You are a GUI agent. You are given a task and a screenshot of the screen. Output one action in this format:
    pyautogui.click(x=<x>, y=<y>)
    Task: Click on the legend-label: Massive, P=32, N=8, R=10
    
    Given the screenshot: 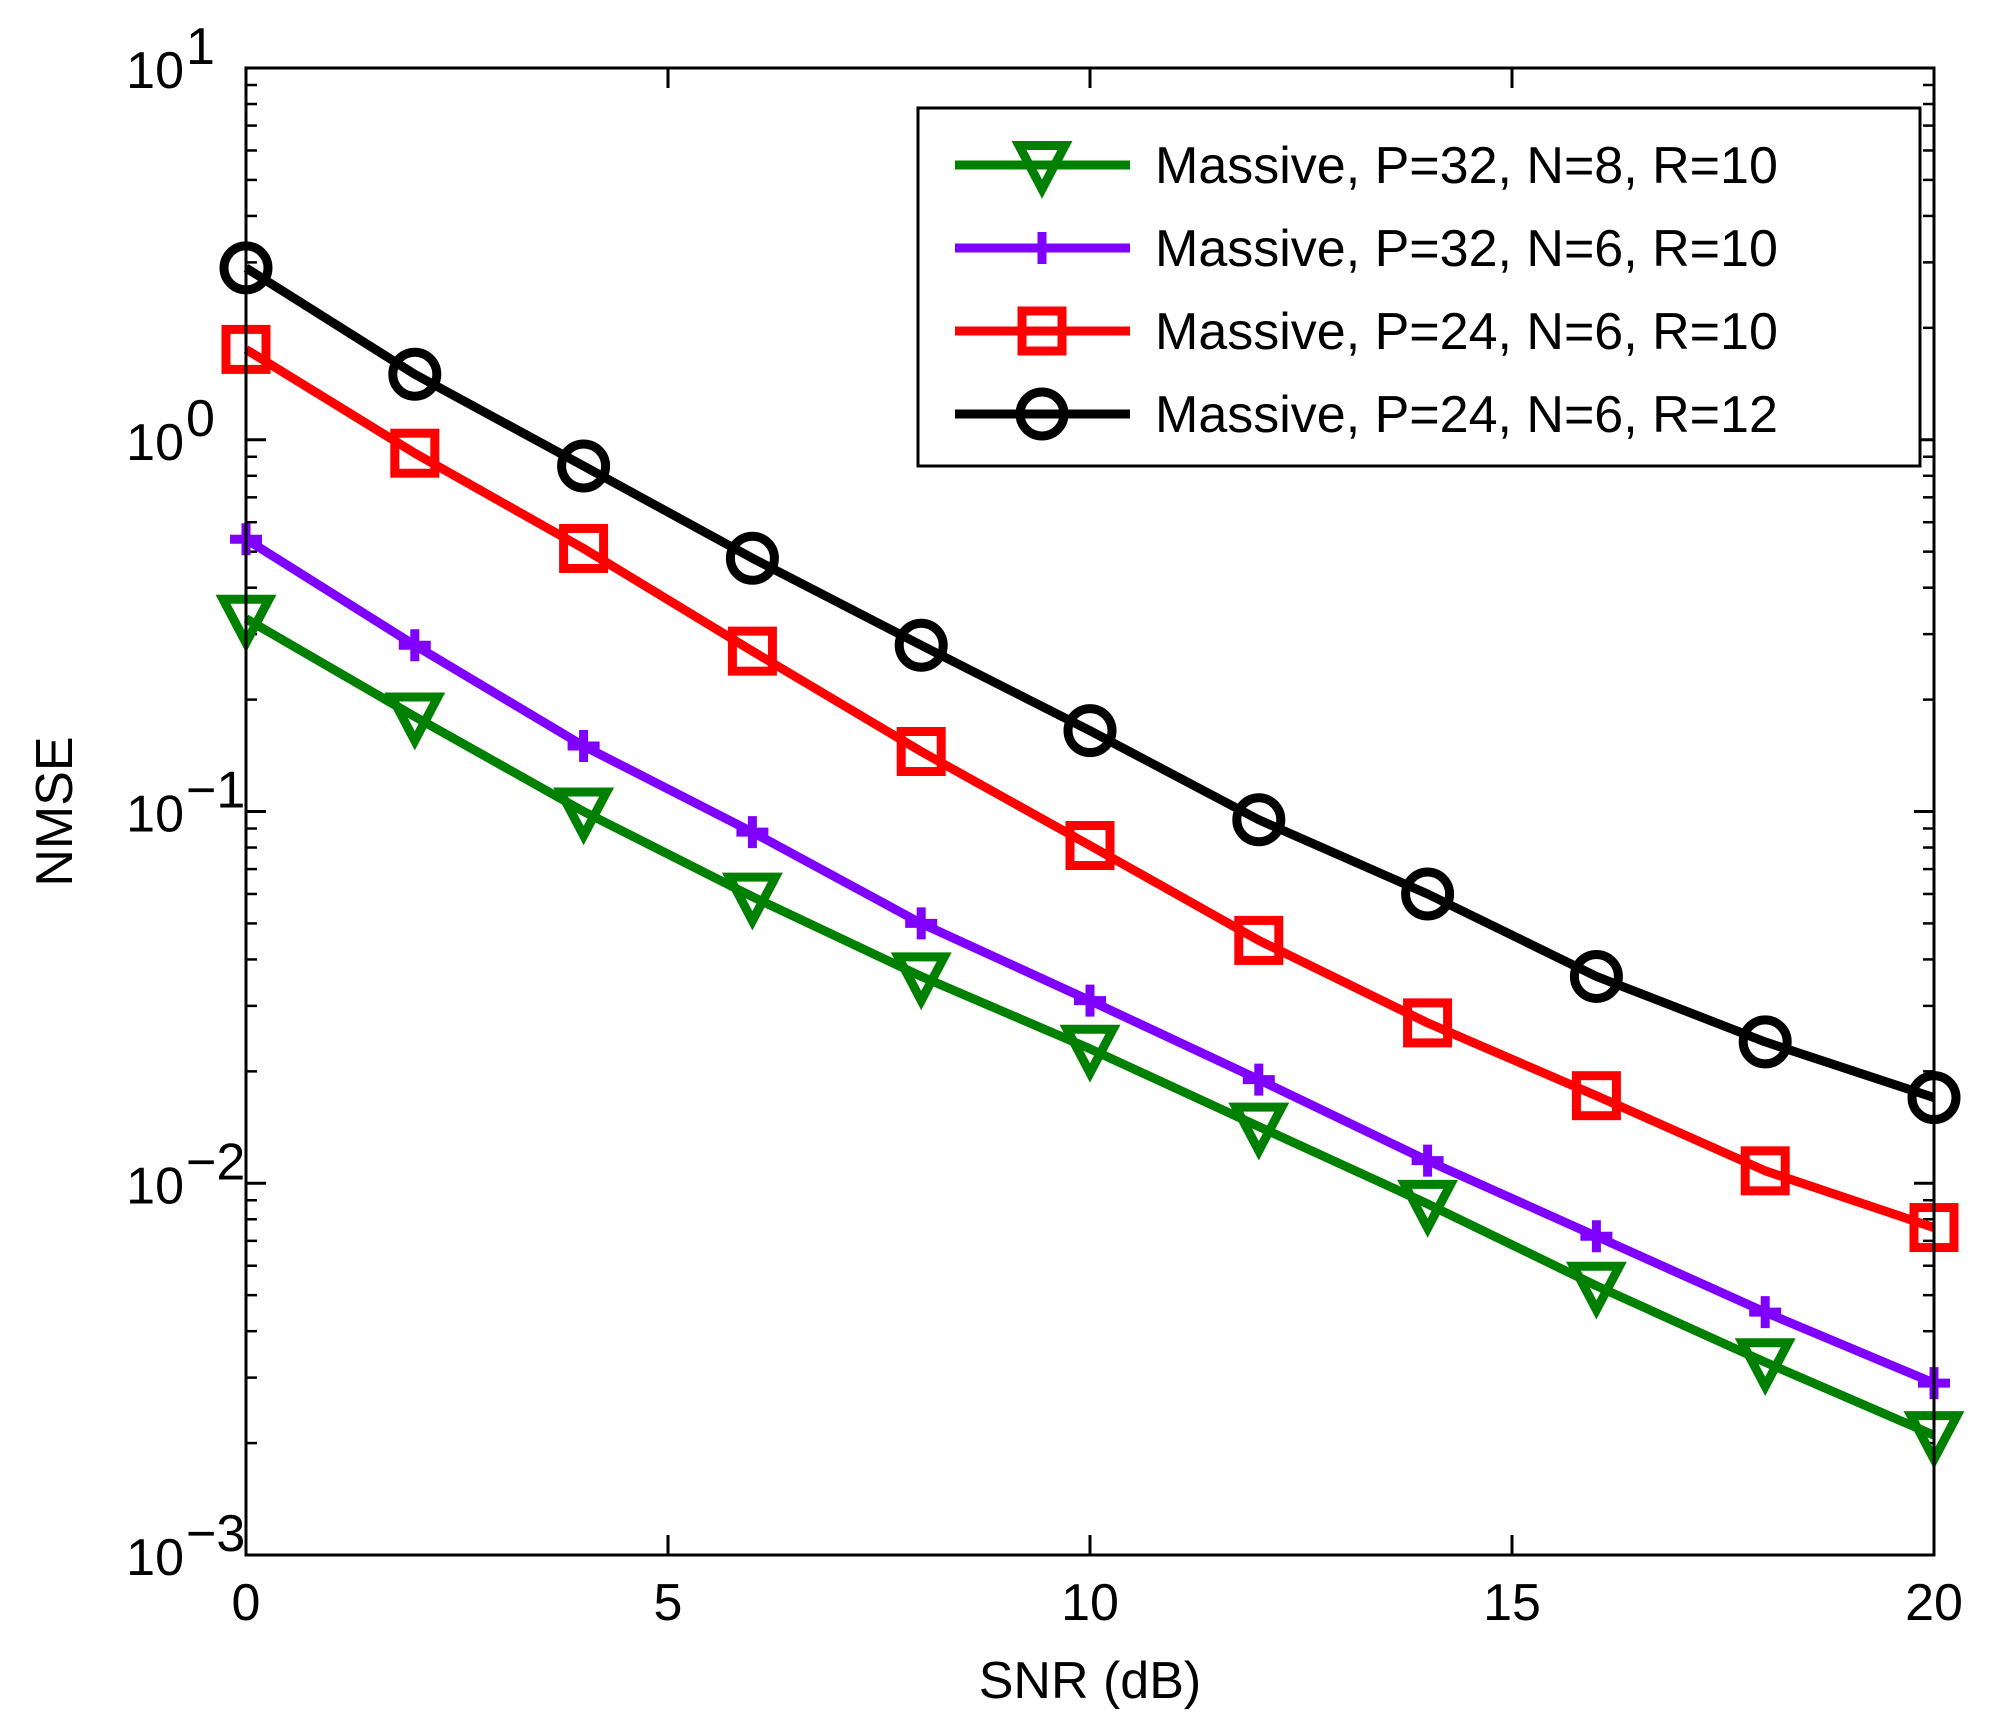 What is the action you would take?
    pyautogui.click(x=1466, y=166)
    